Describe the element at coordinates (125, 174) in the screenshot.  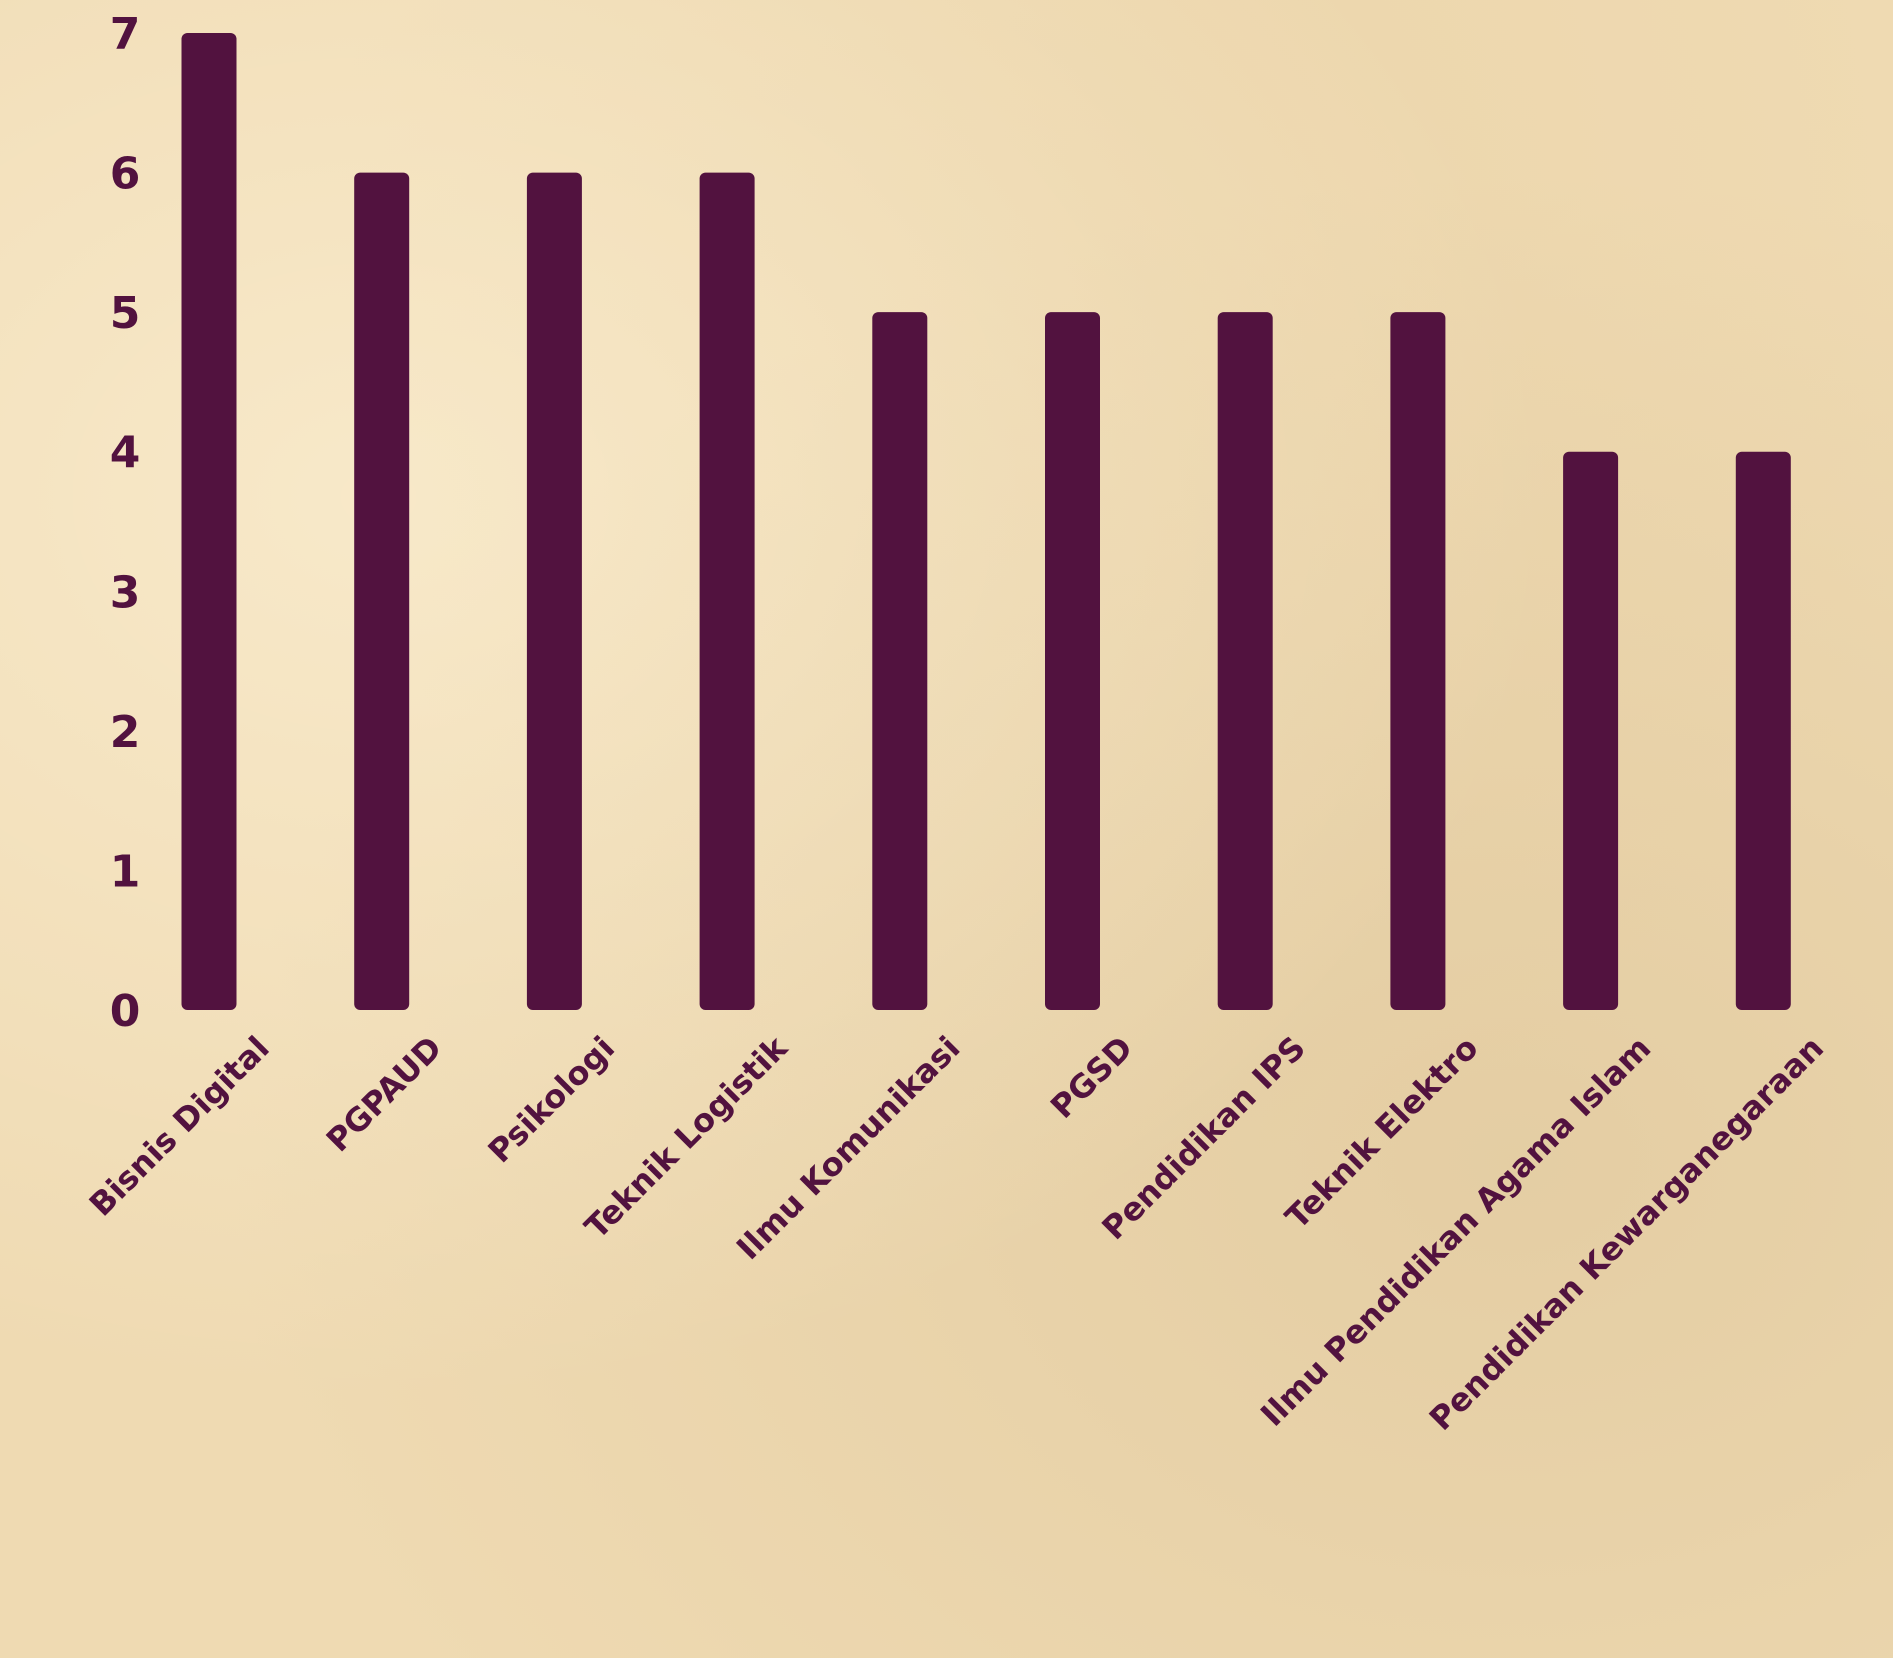
I see `y-tick-label: 6` at that location.